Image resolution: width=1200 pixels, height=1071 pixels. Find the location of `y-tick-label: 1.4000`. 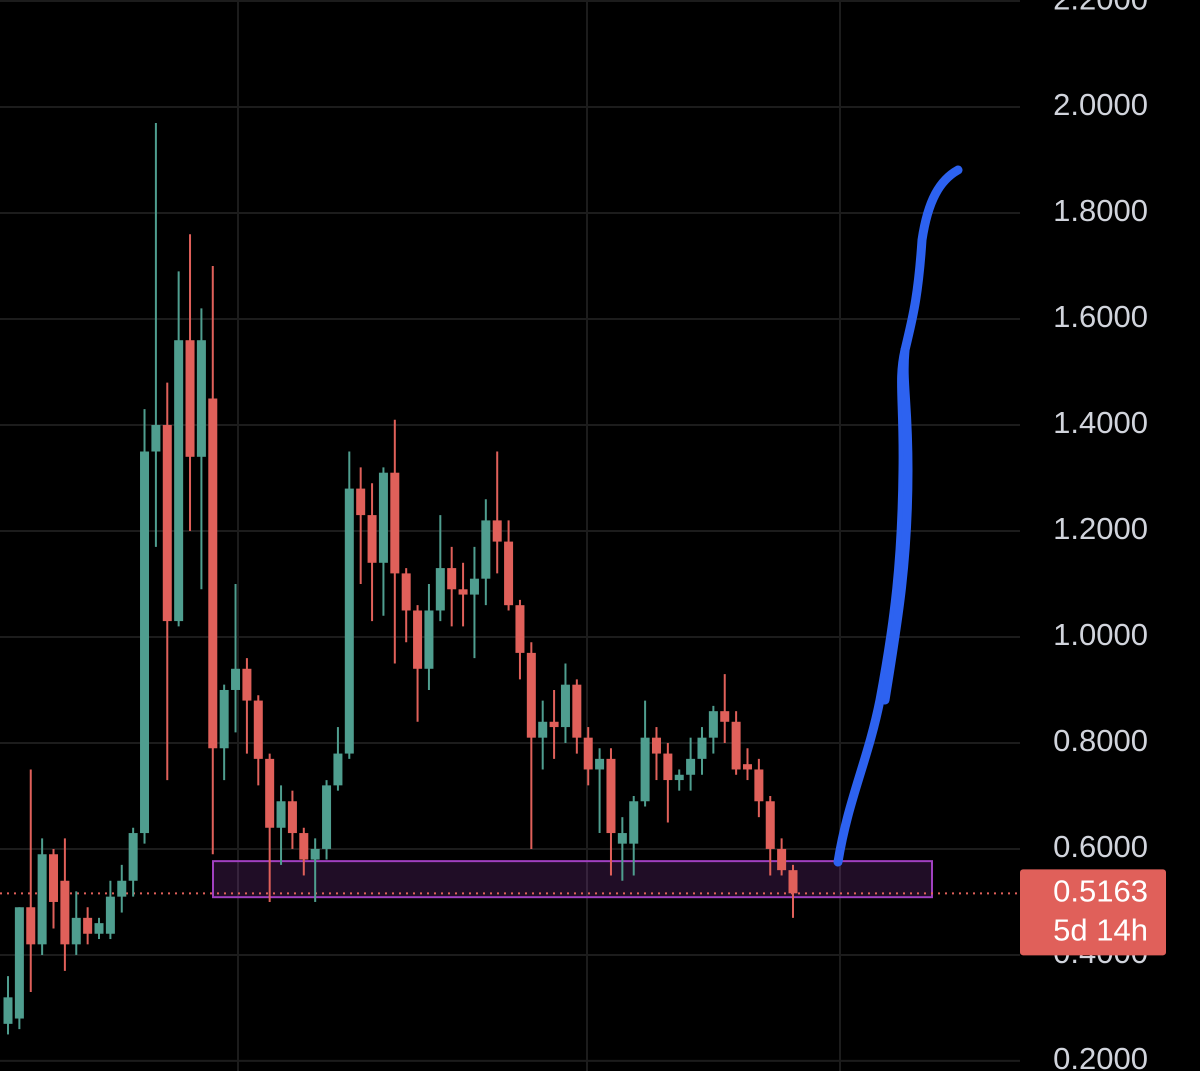

y-tick-label: 1.4000 is located at coordinates (1100, 422).